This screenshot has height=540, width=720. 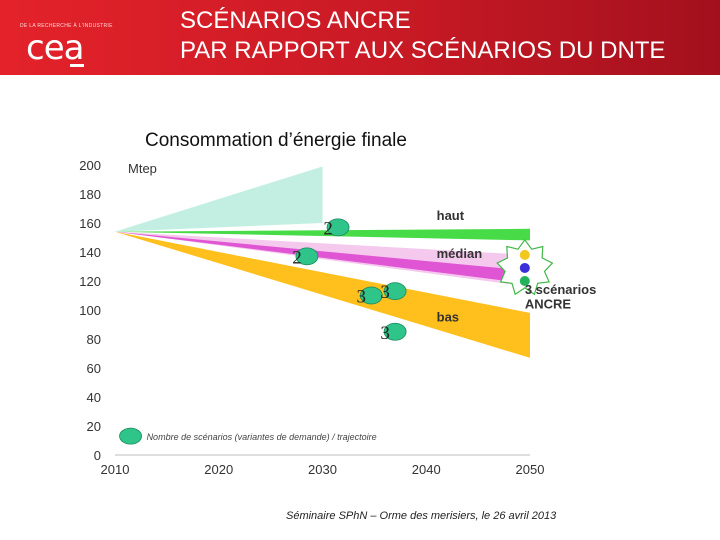 I want to click on y-axis-label: Mtep, so click(x=142, y=168).